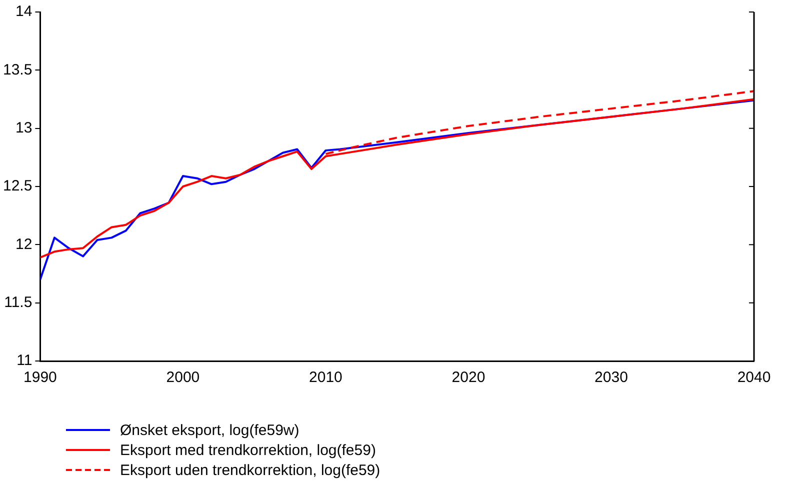  What do you see at coordinates (325, 377) in the screenshot?
I see `x-tick-label: 2010` at bounding box center [325, 377].